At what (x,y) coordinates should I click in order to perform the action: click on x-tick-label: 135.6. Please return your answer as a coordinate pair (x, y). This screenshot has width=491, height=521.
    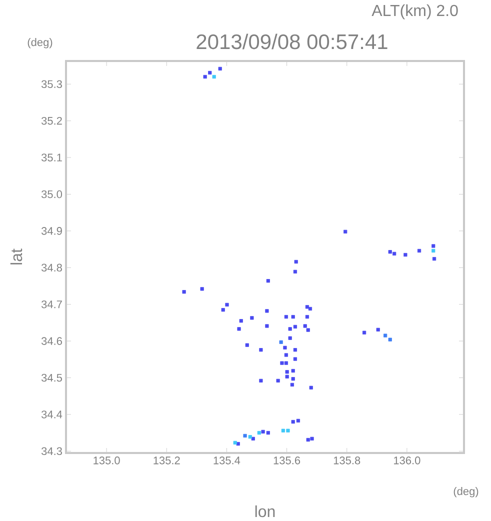
    Looking at the image, I should click on (287, 460).